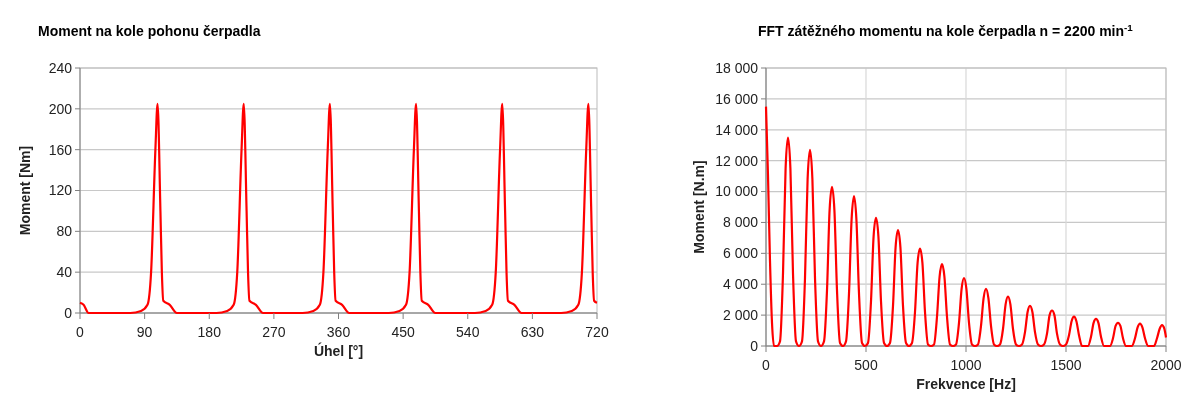 This screenshot has width=1196, height=408. I want to click on y-tick-label: 160, so click(60, 149).